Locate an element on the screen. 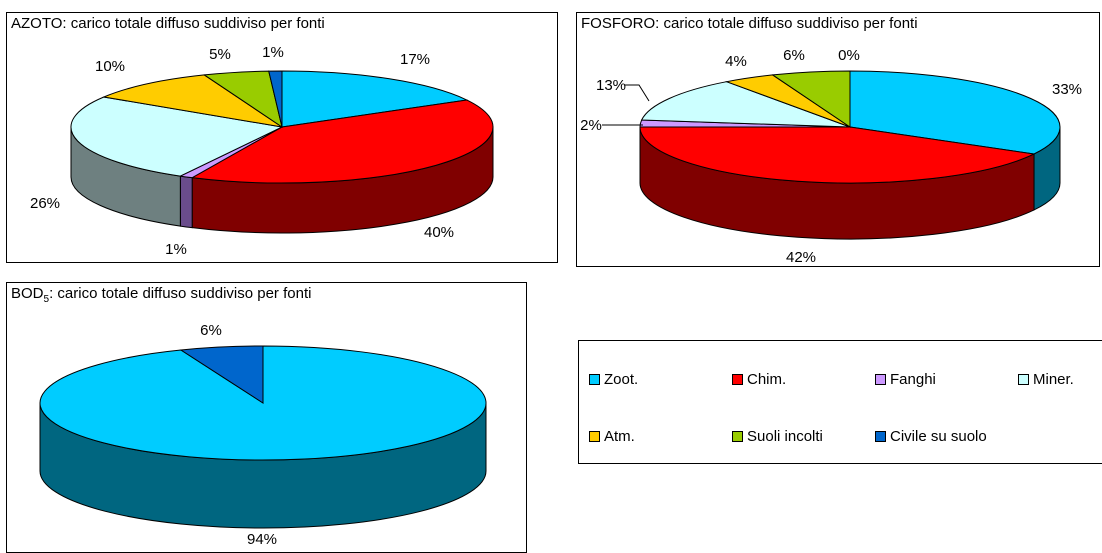  fosforo-slice-chim is located at coordinates (837, 155).